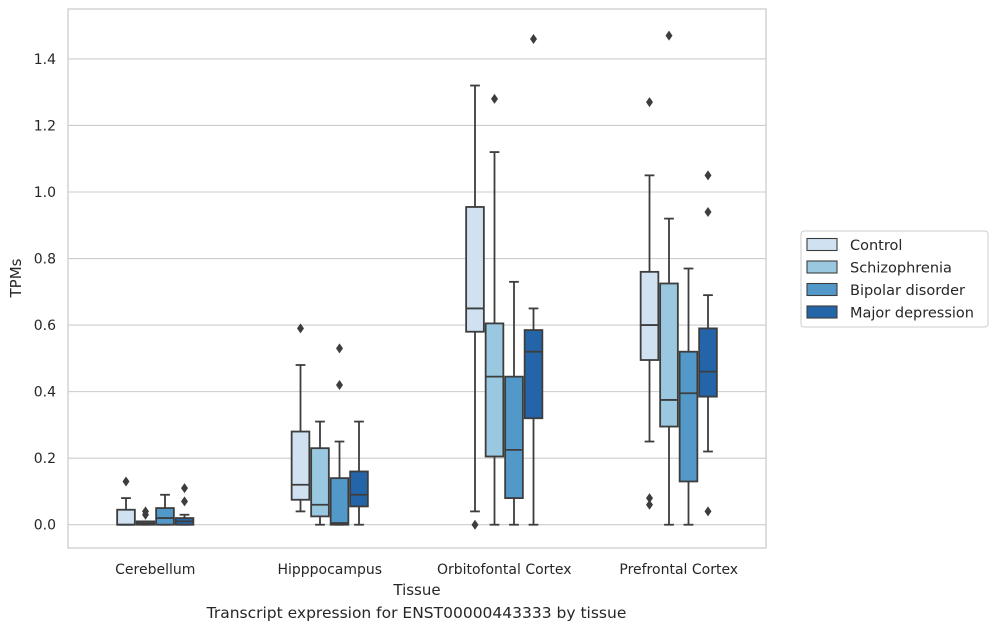 The height and width of the screenshot is (634, 997). Describe the element at coordinates (907, 291) in the screenshot. I see `legend-entry: Bipolar disorder` at that location.